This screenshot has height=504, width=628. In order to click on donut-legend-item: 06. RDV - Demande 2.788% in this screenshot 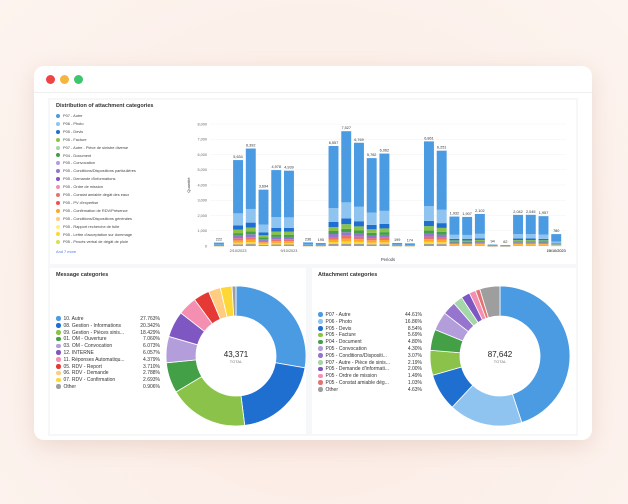, I will do `click(108, 373)`.